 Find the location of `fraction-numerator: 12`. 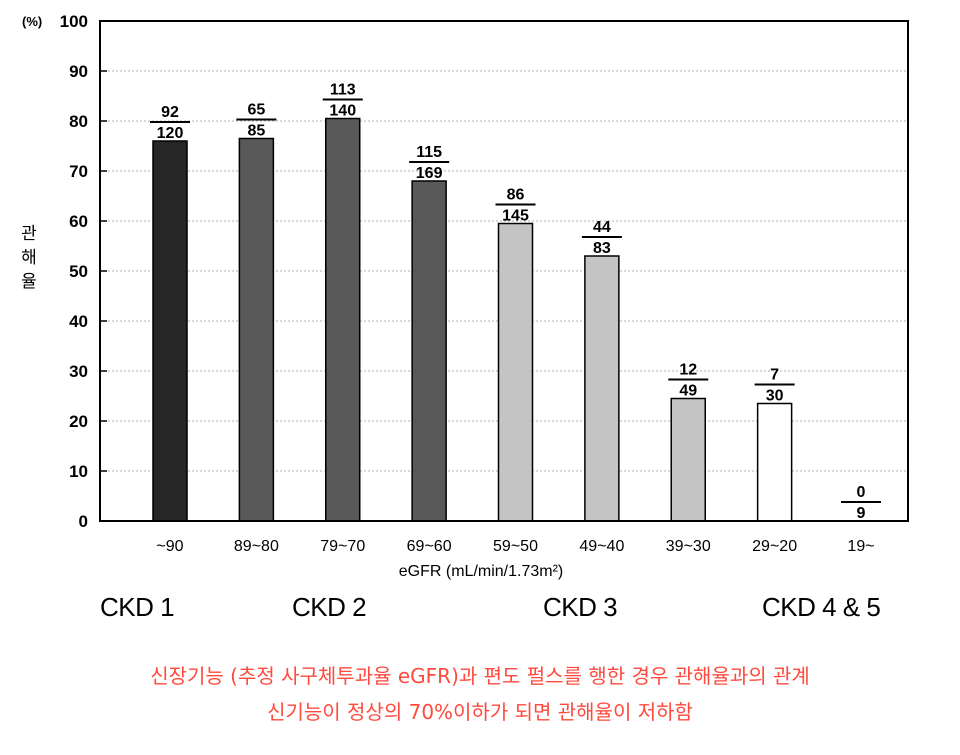

fraction-numerator: 12 is located at coordinates (688, 370).